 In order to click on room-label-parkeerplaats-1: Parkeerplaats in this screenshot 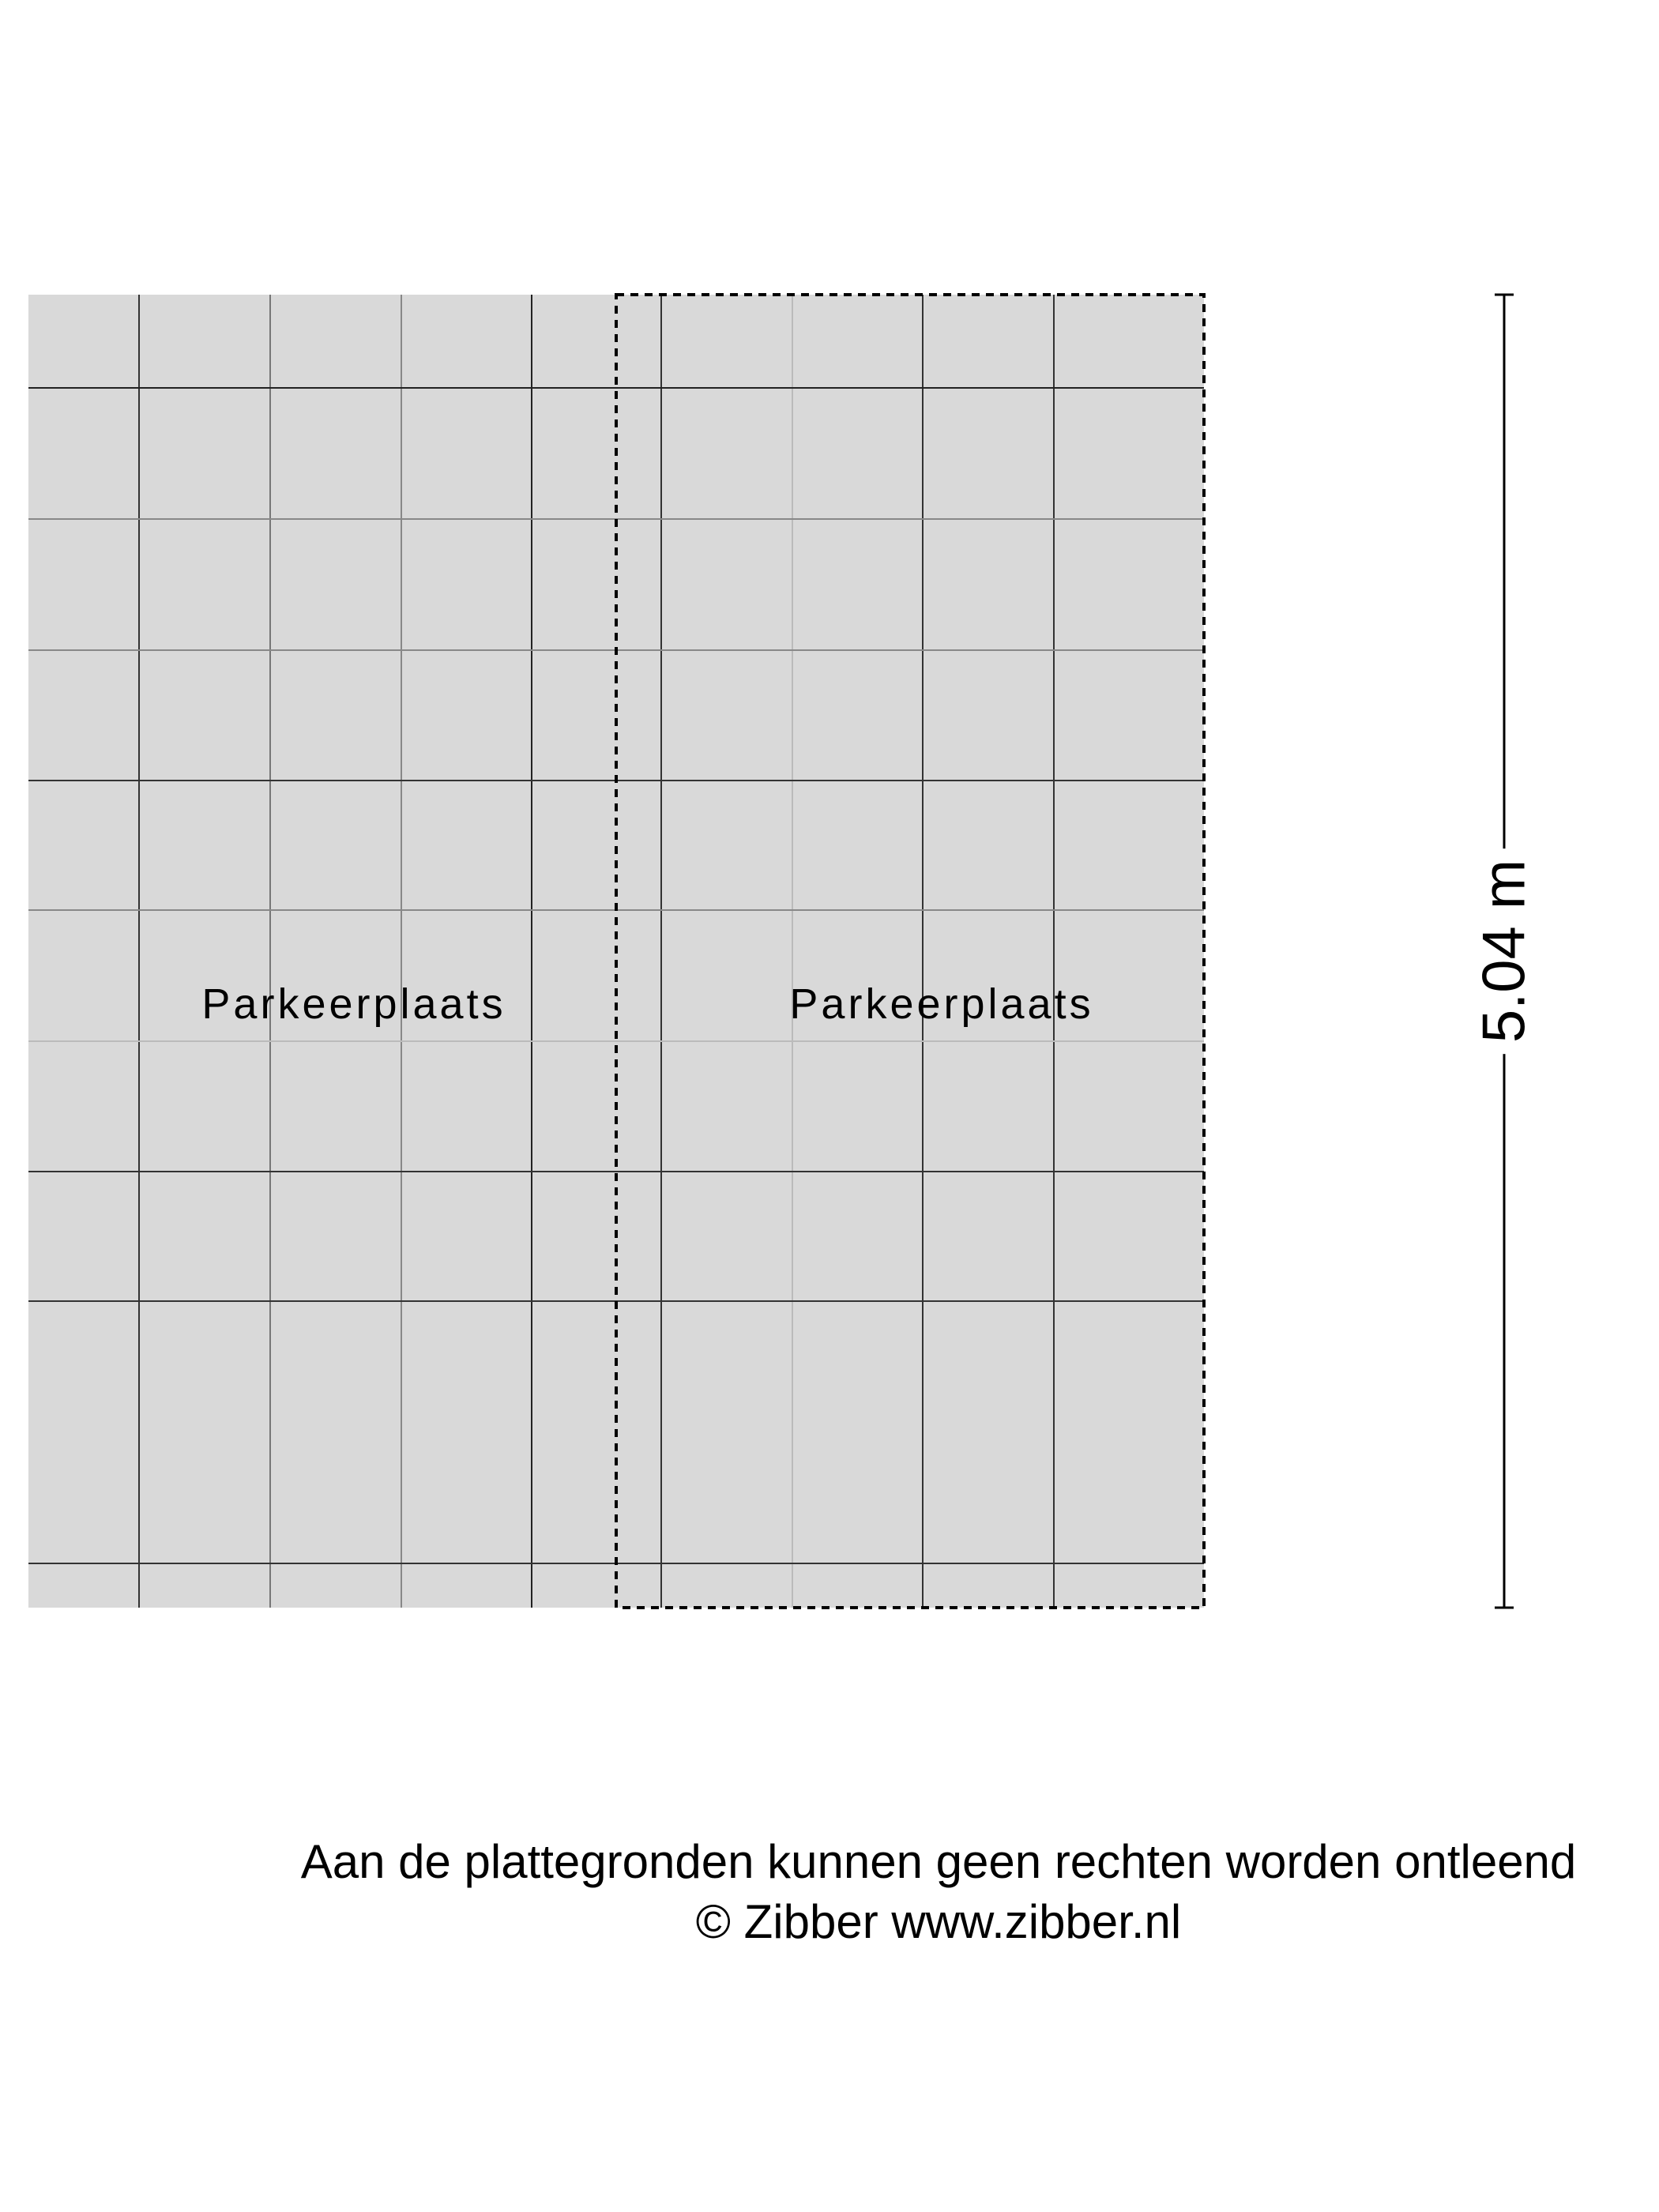, I will do `click(354, 1004)`.